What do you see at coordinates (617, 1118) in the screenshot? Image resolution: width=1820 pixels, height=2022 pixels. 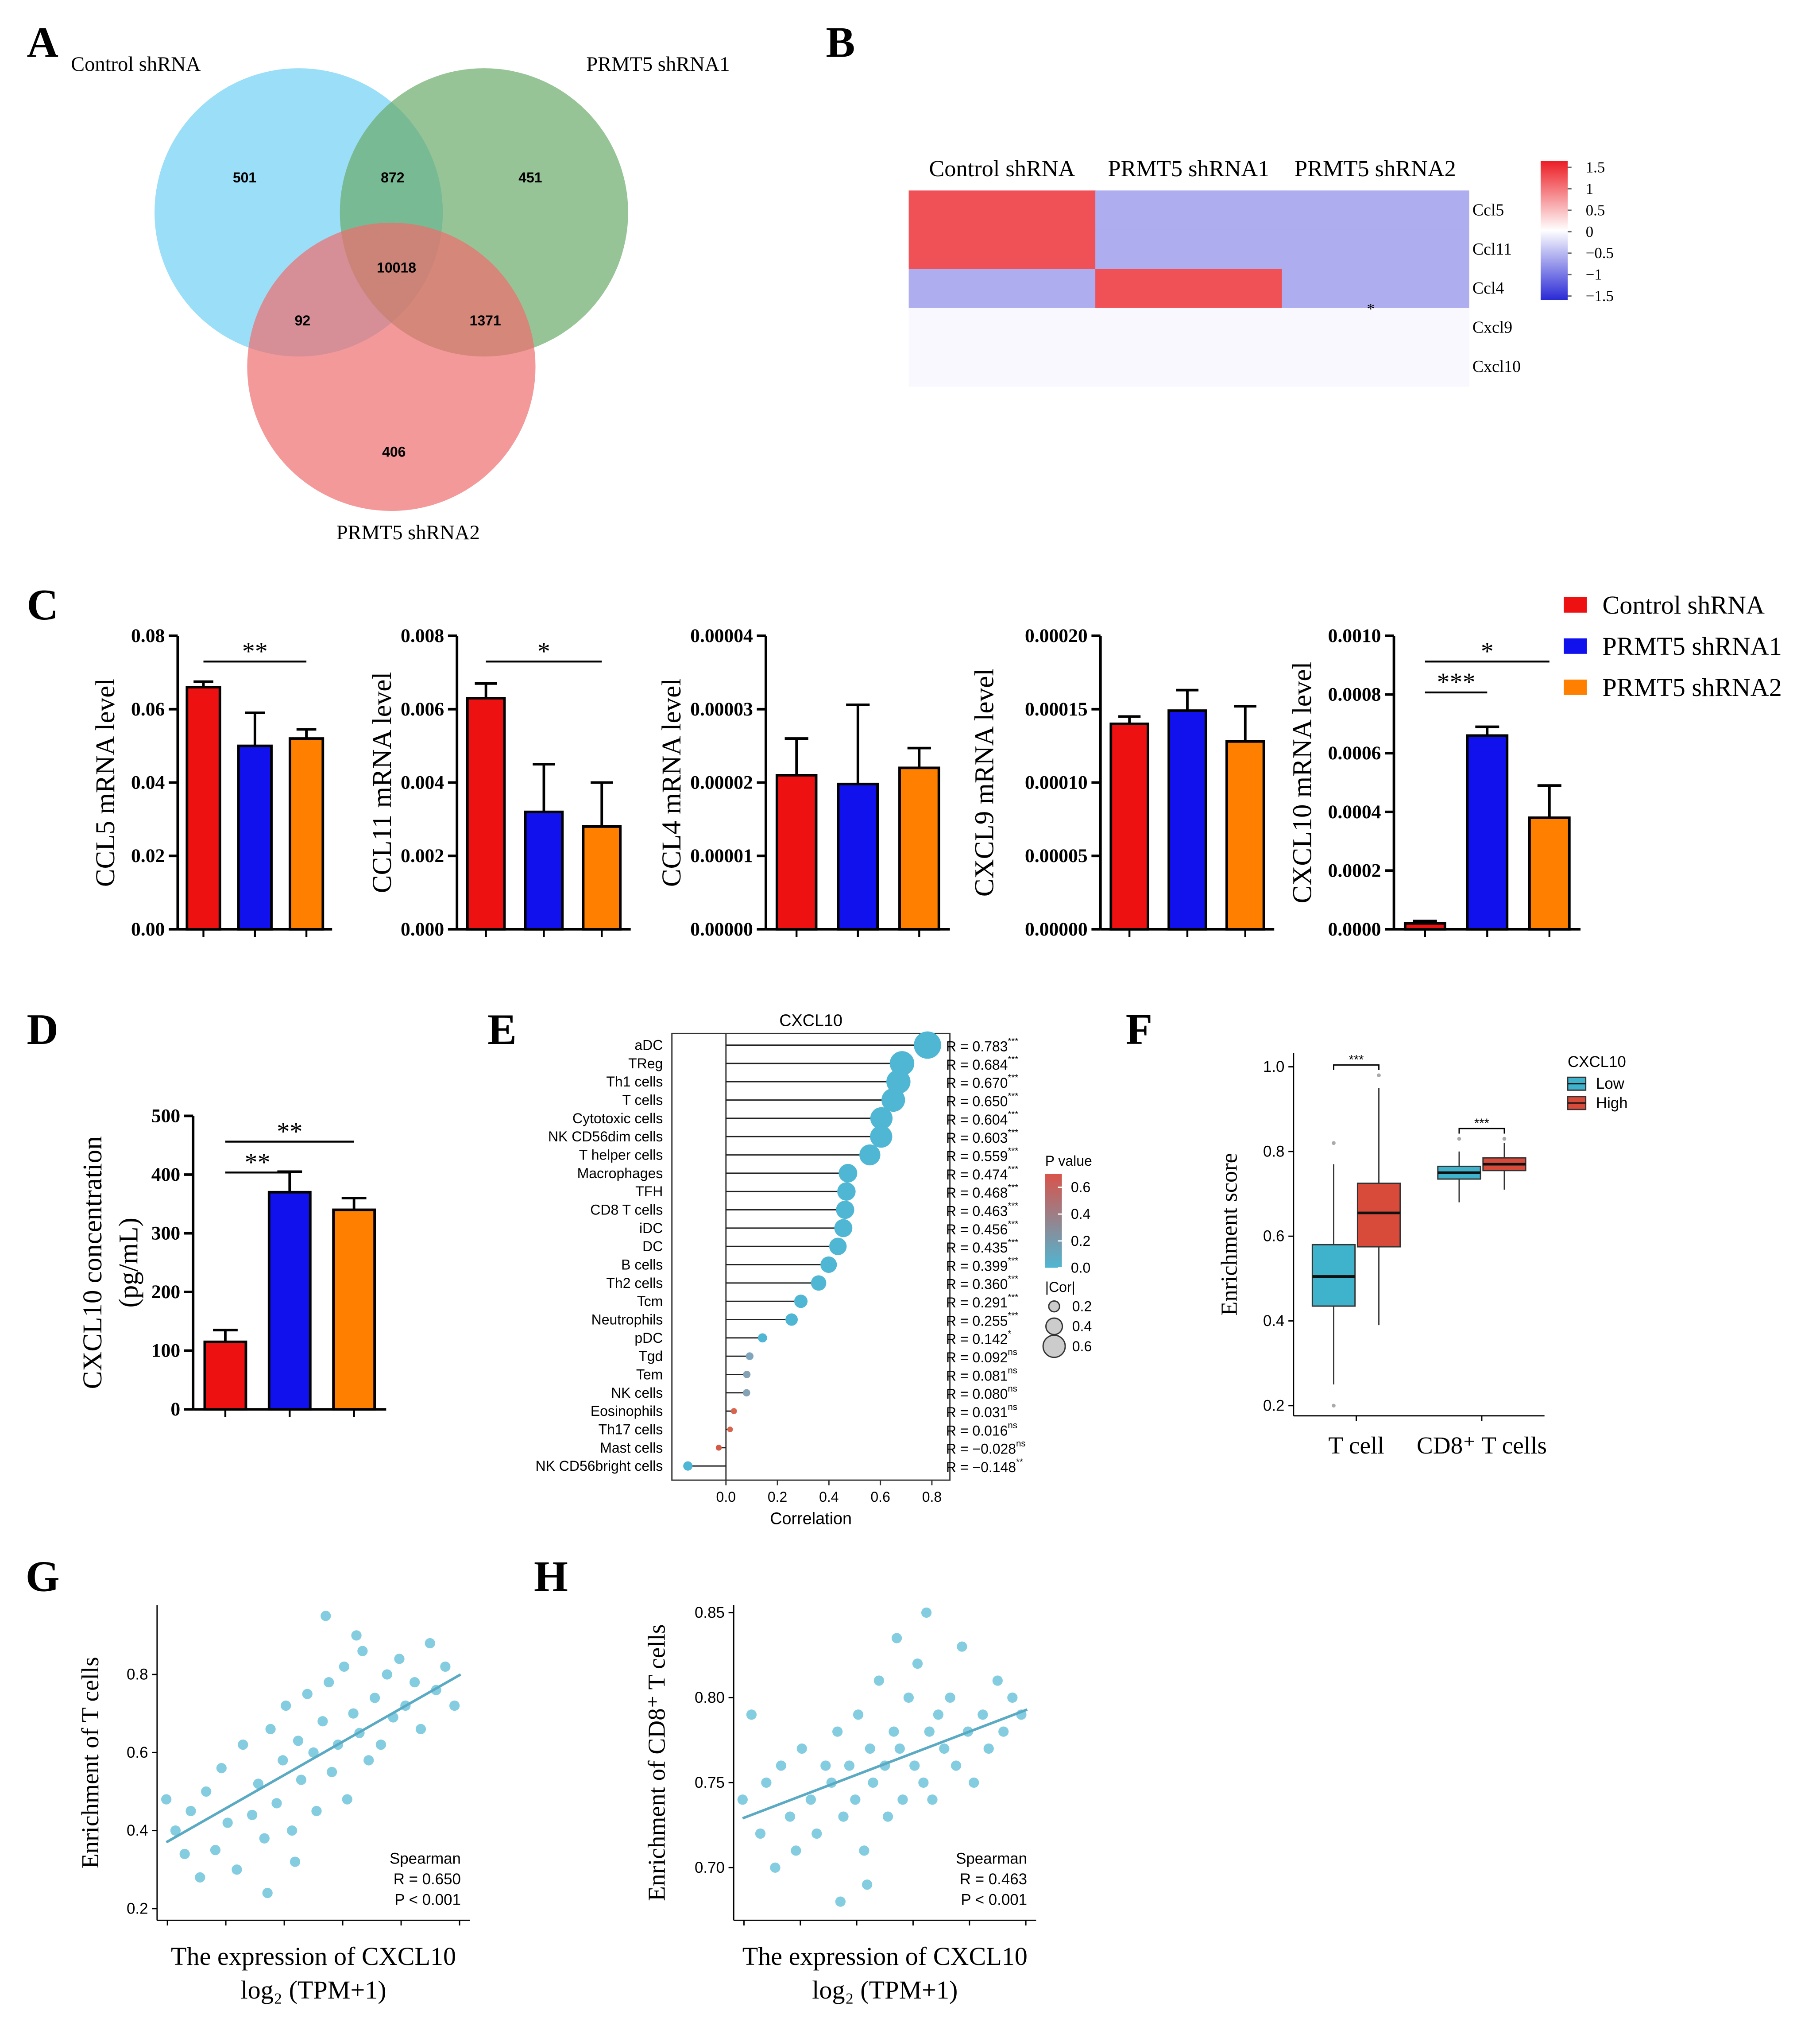 I see `category-label: Cytotoxic cells` at bounding box center [617, 1118].